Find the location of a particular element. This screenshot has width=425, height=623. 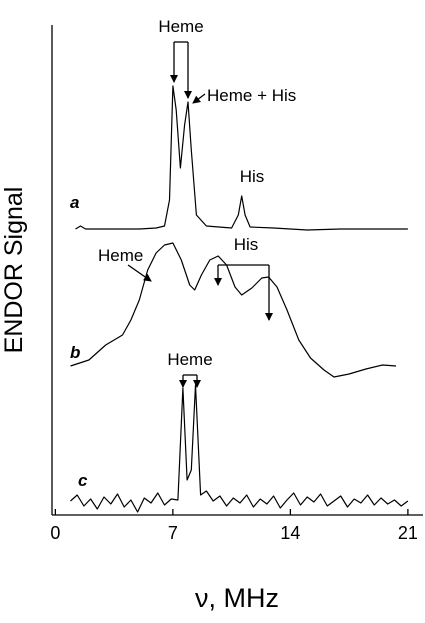

x-tick-label: 0 is located at coordinates (55, 533).